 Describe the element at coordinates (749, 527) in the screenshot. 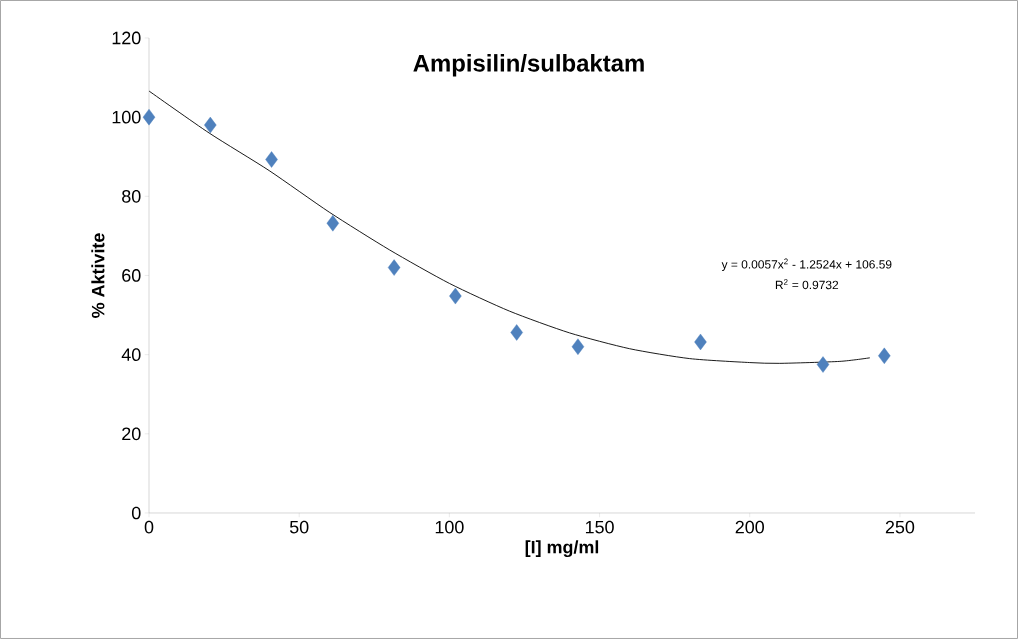

I see `x-tick-label: 200` at that location.